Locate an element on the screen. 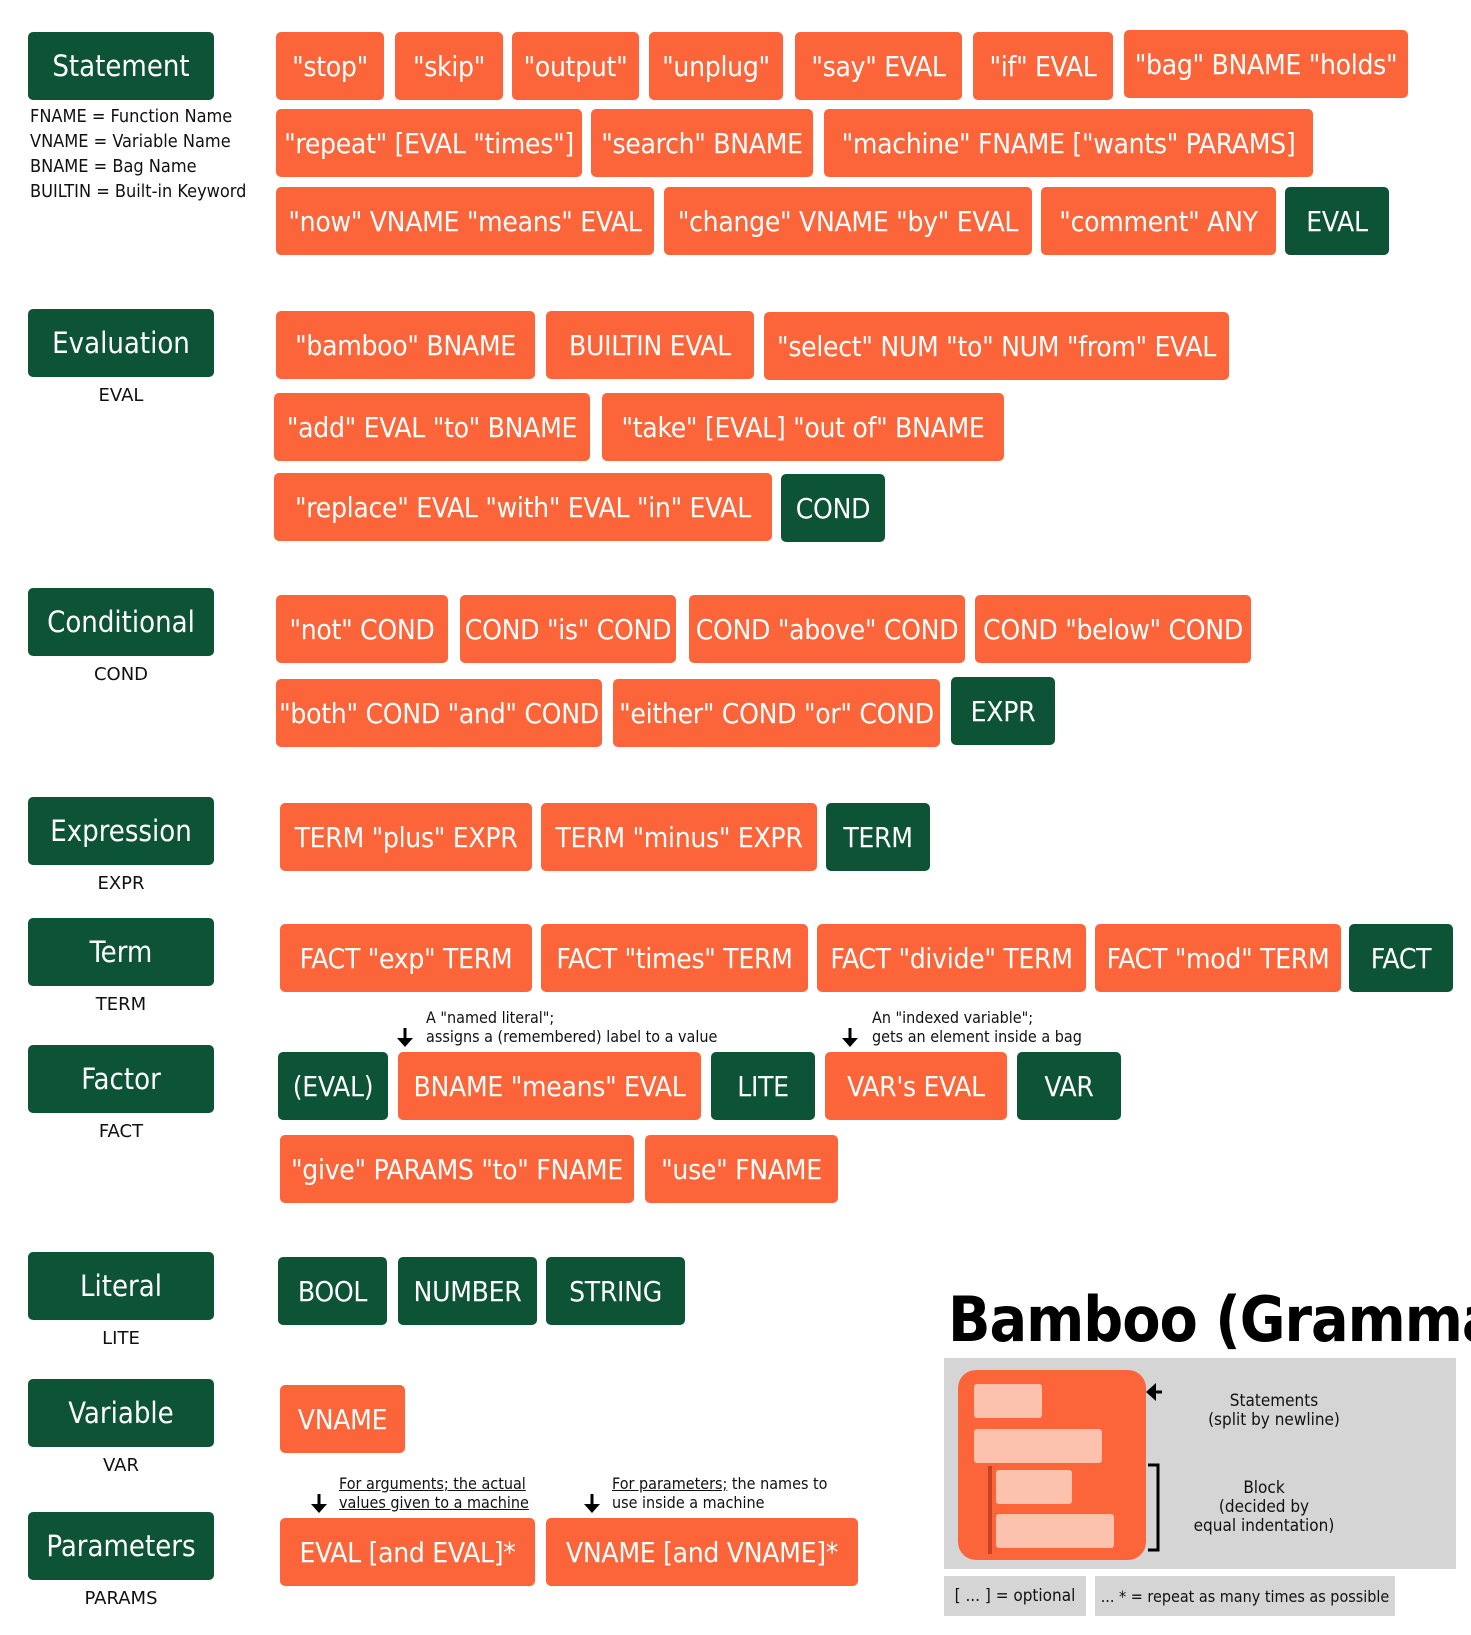  key-repeat: ... * = repeat as many times as possible is located at coordinates (1245, 1596).